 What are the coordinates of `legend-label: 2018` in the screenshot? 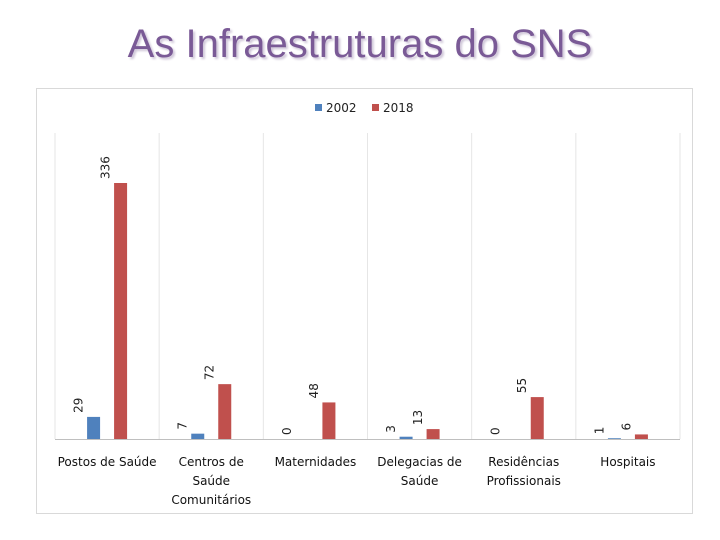 It's located at (398, 108).